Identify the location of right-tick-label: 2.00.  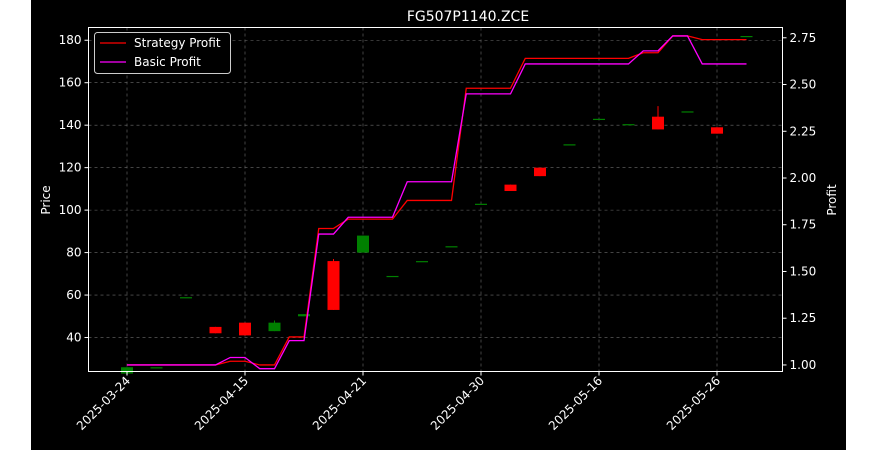
(803, 178).